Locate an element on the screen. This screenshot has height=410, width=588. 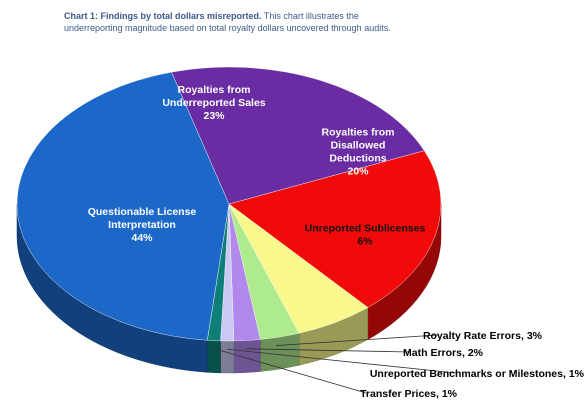
slice-label-7: Royalties from Underreported Sales 23% is located at coordinates (213, 103).